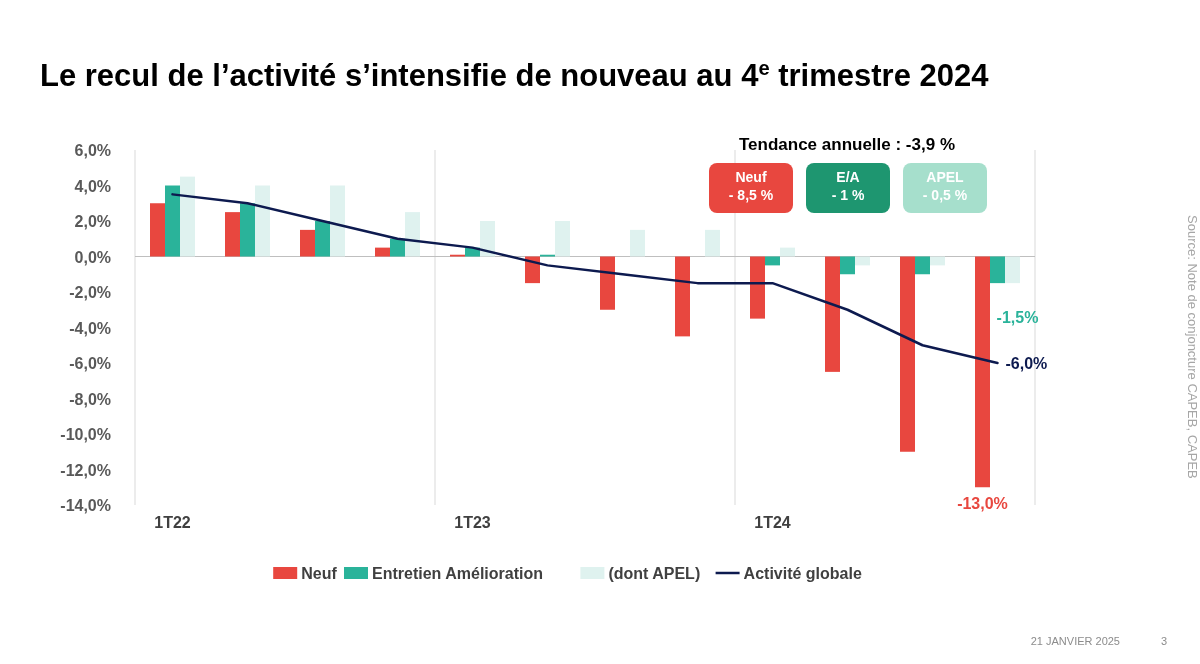 This screenshot has width=1200, height=664. What do you see at coordinates (85, 505) in the screenshot?
I see `y-tick-label: -14,0%` at bounding box center [85, 505].